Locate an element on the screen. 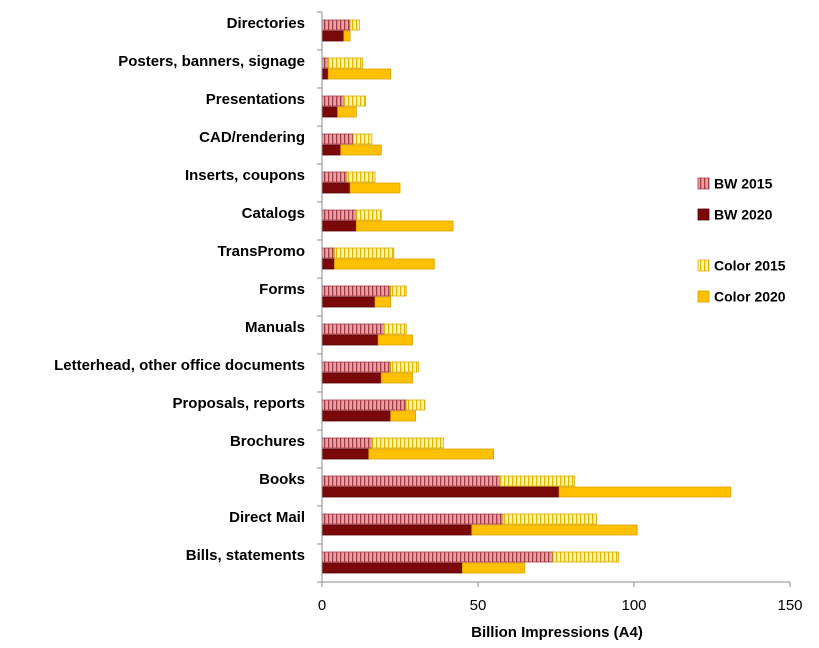 This screenshot has height=648, width=819. bar-color-2020-manuals is located at coordinates (395, 340).